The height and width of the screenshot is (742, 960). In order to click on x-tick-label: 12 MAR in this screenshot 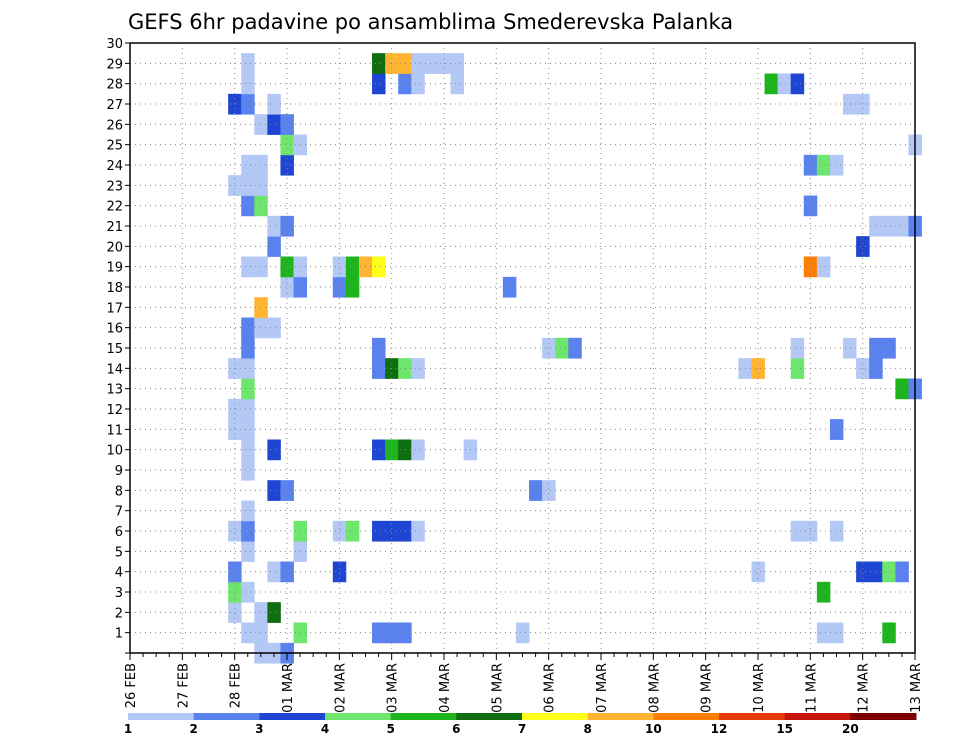, I will do `click(864, 688)`.